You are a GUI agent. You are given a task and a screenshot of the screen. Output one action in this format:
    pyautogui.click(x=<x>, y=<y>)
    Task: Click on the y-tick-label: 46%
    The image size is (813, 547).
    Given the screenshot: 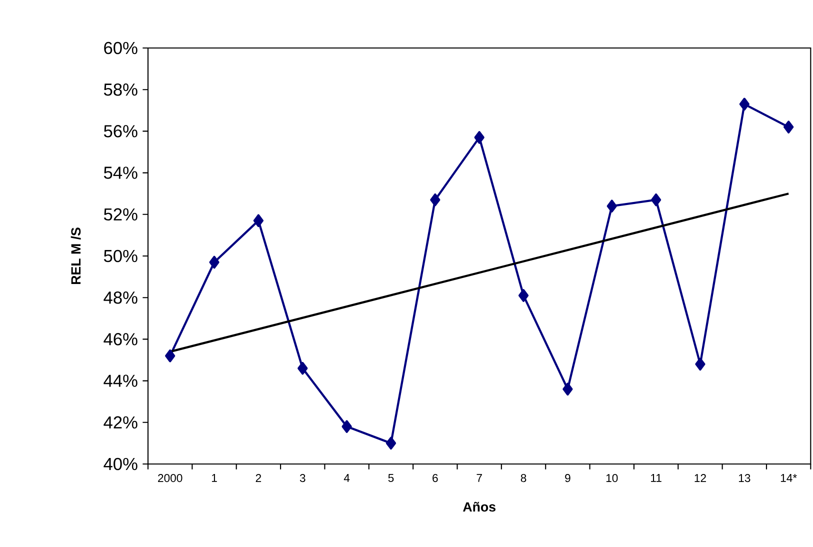 What is the action you would take?
    pyautogui.click(x=121, y=339)
    